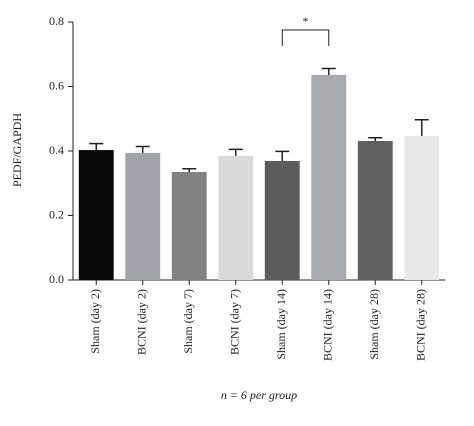 The width and height of the screenshot is (474, 426). Describe the element at coordinates (56, 85) in the screenshot. I see `y-tick-label: 0.6` at that location.